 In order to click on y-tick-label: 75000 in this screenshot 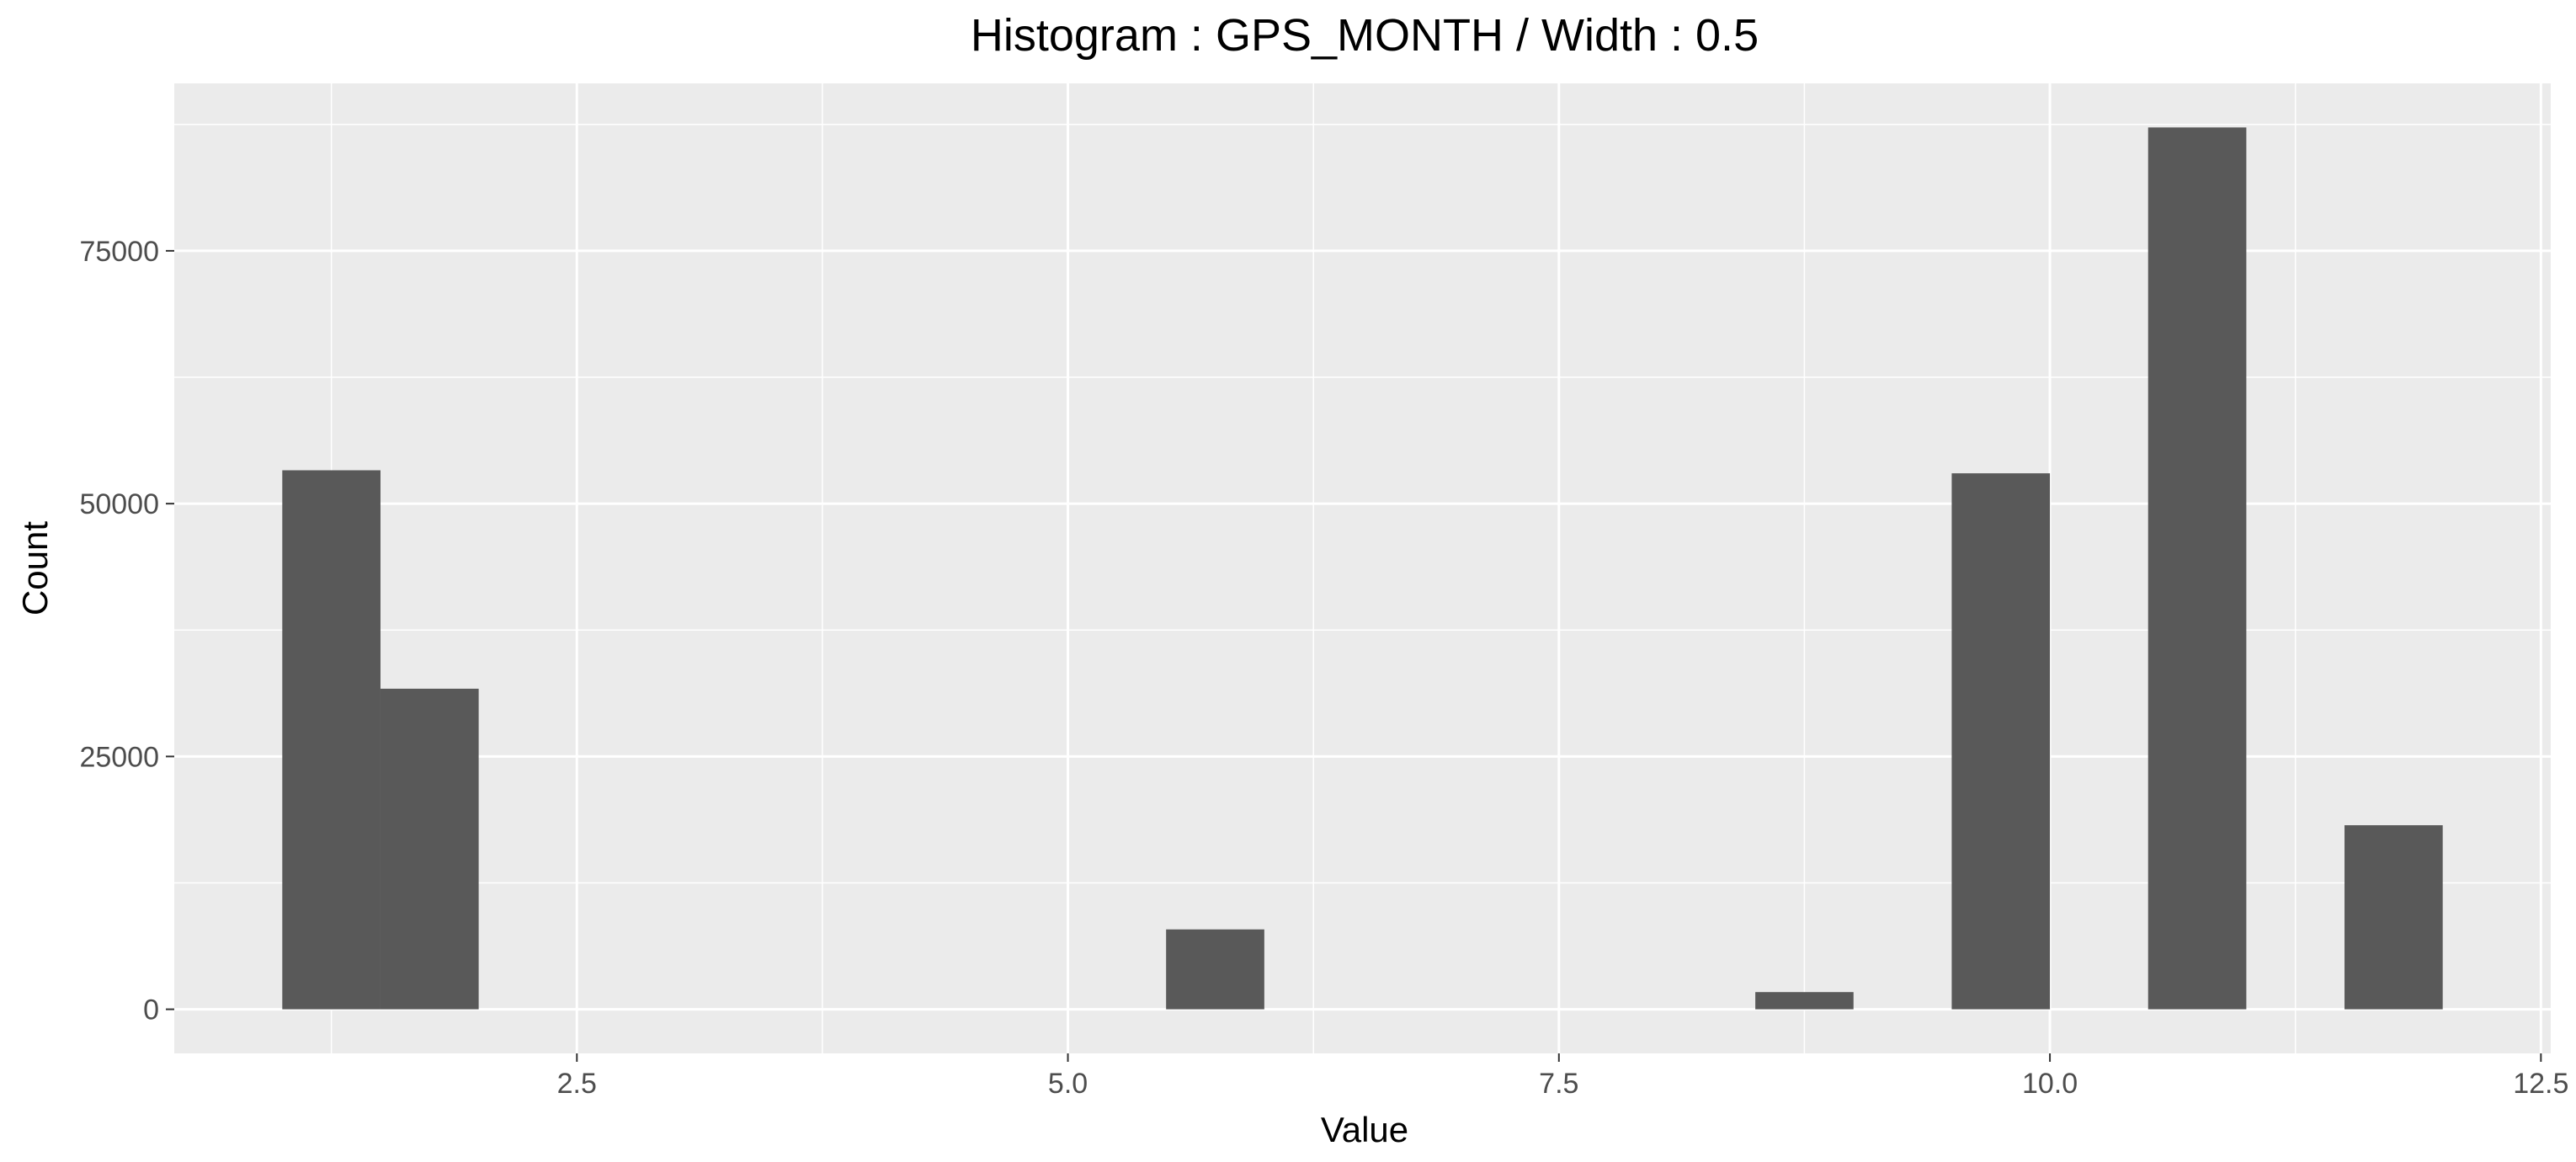, I will do `click(119, 252)`.